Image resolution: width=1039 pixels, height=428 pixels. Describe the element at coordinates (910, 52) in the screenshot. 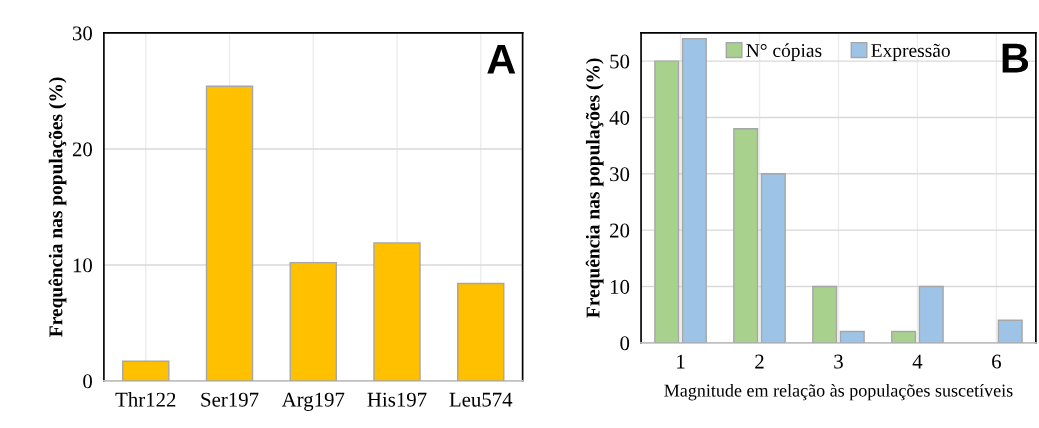

I see `legend-label: Expressão` at that location.